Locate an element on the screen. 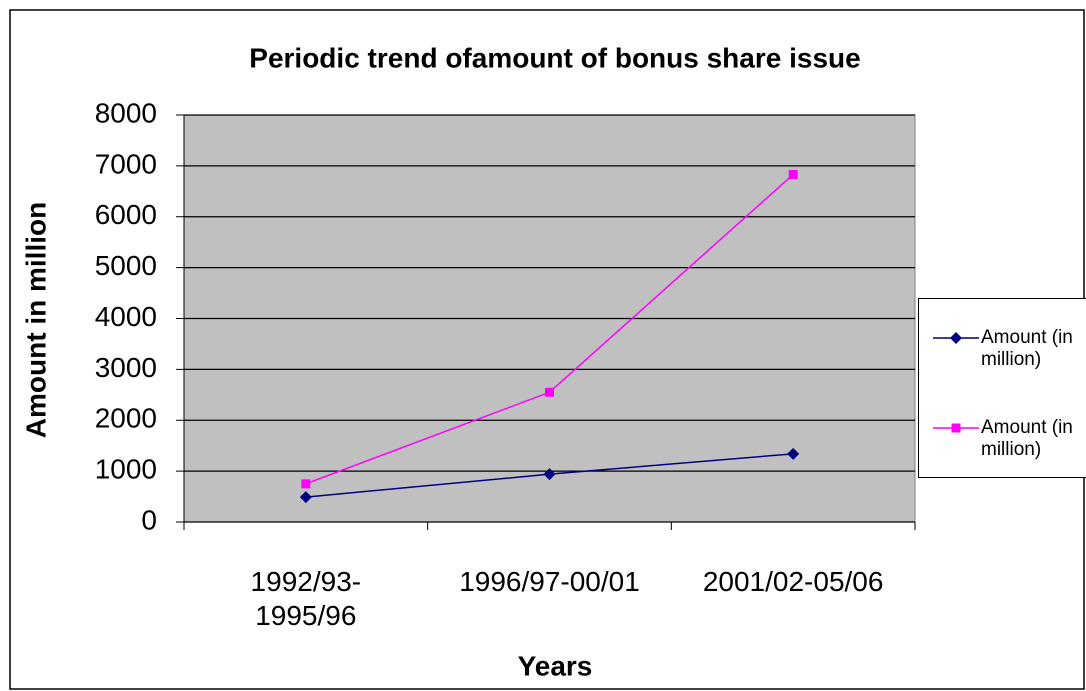 The image size is (1086, 691). y-tick-label: 4000 is located at coordinates (126, 316).